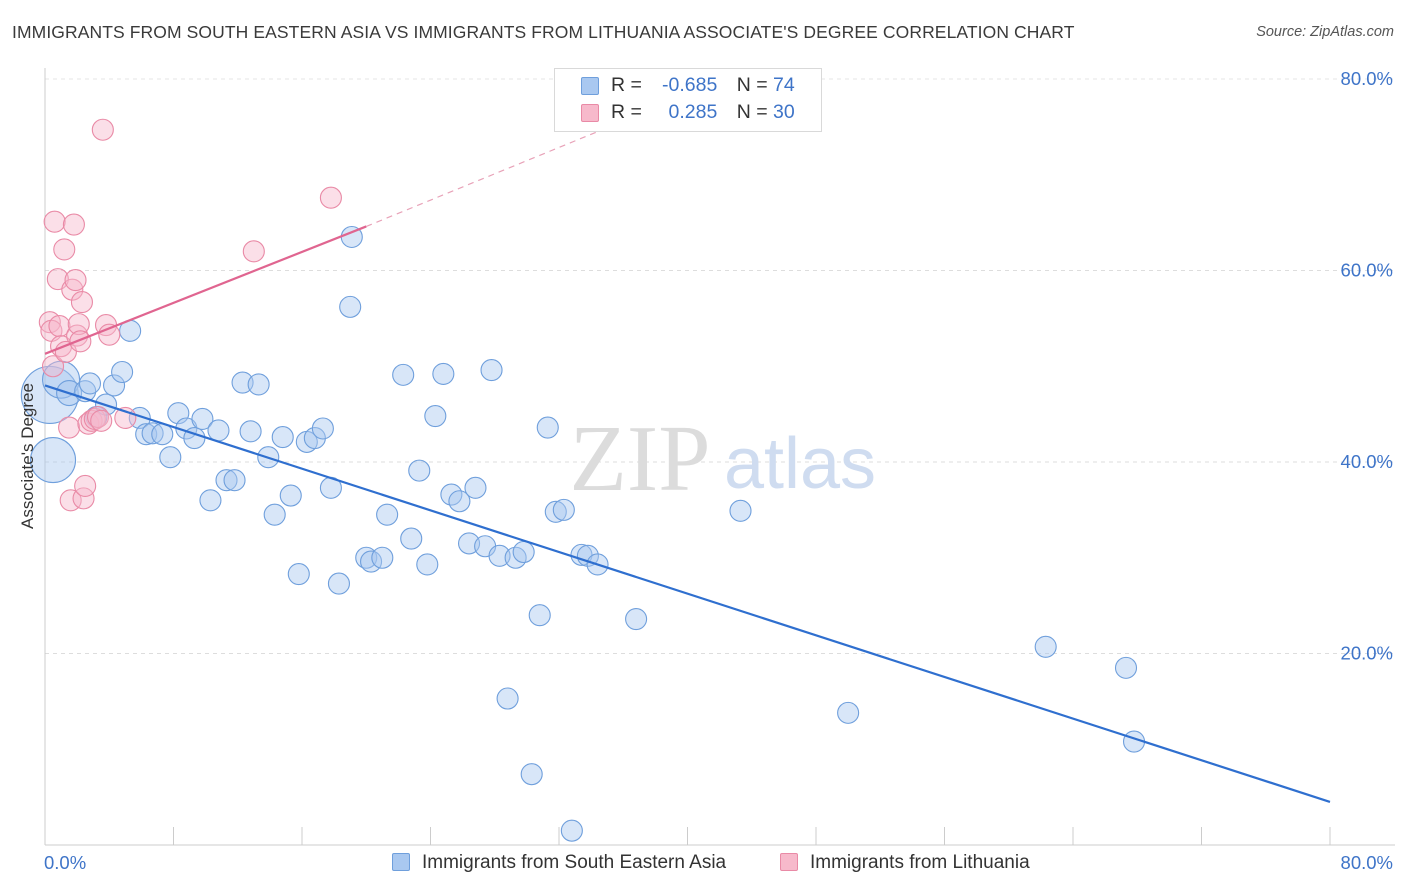  I want to click on correlation-legend: R = -0.685 N = 74 R = 0.285 N = 30, so click(688, 100).